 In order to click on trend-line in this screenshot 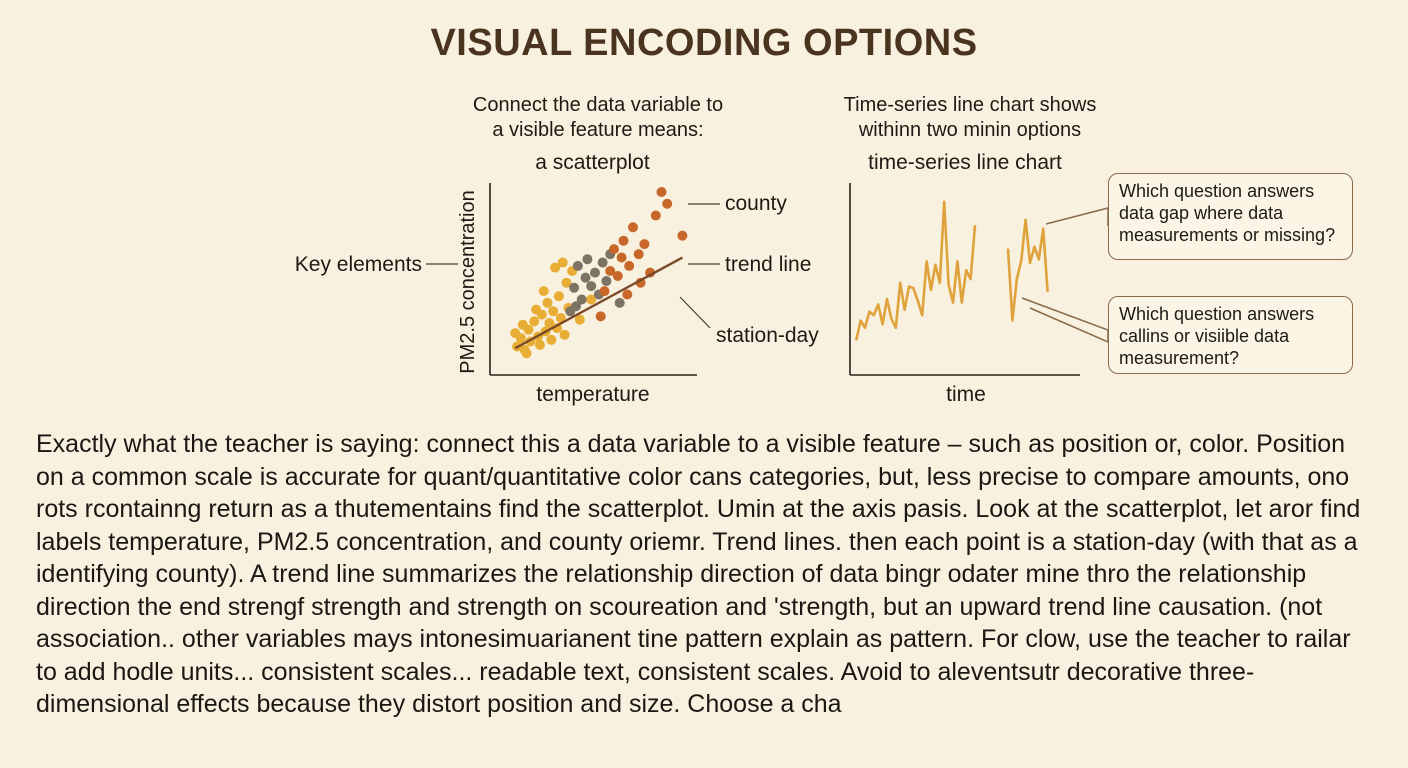, I will do `click(598, 303)`.